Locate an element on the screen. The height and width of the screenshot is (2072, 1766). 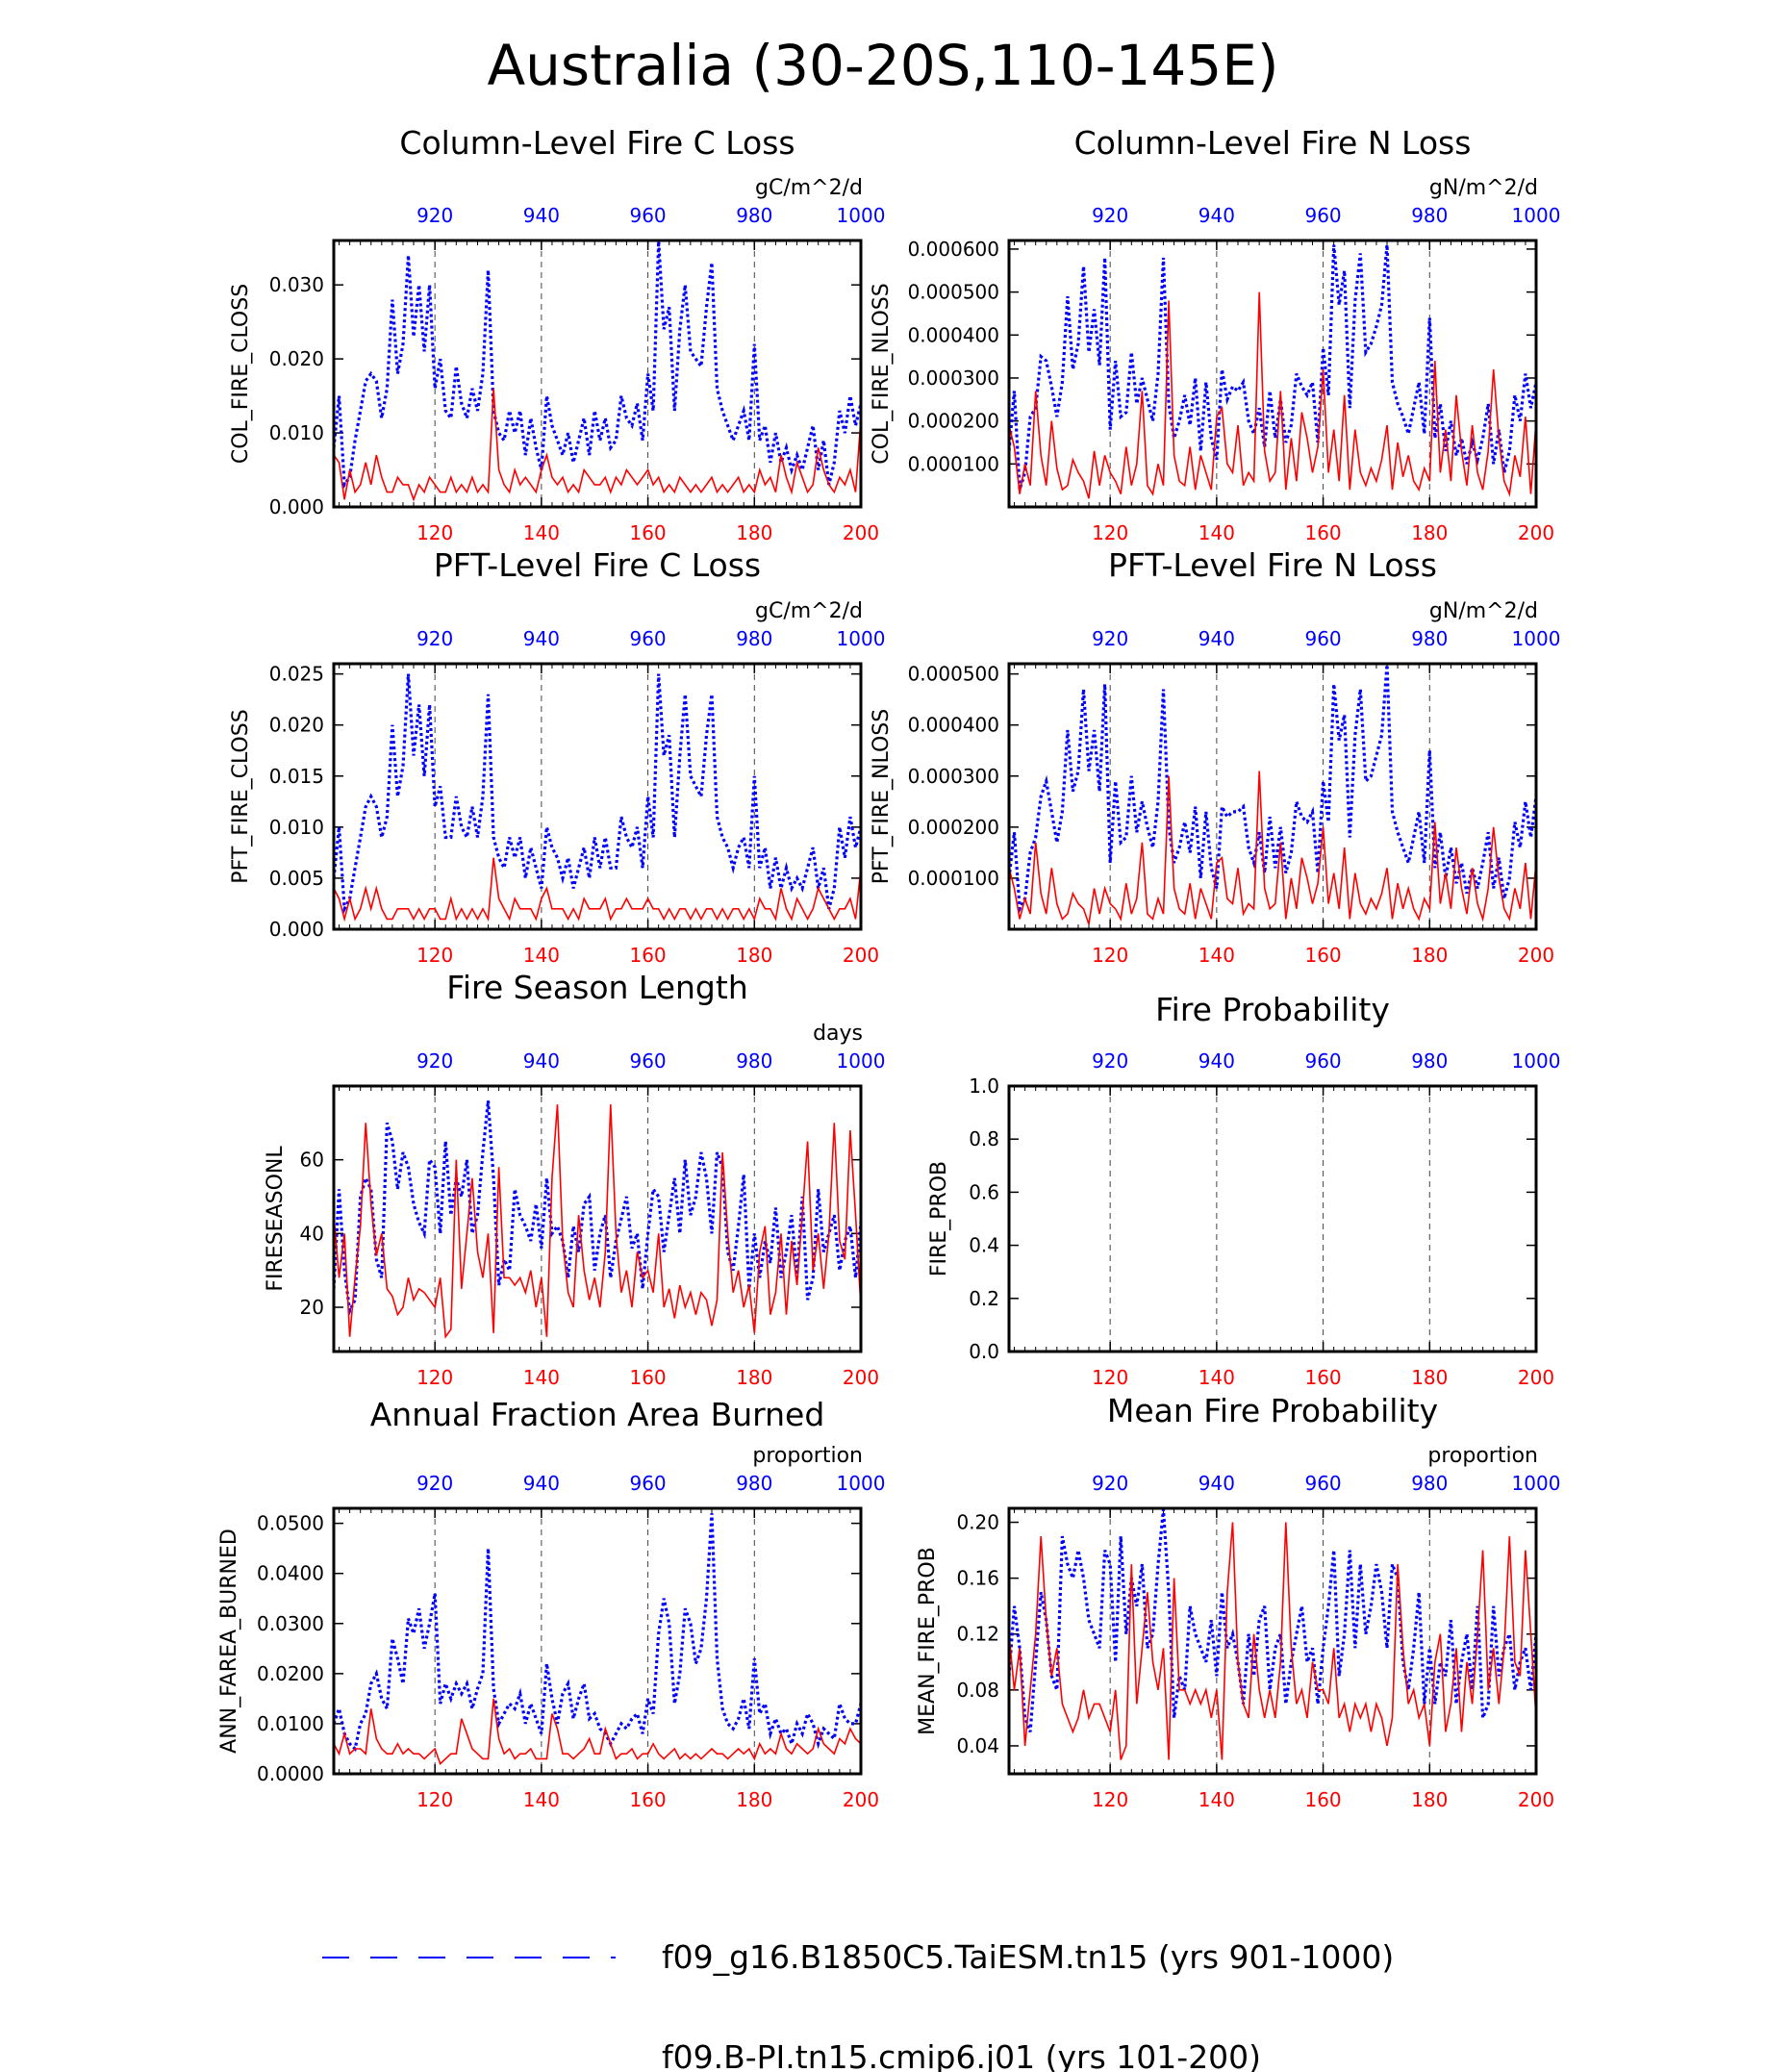
panel-title: PFT-Level Fire C Loss is located at coordinates (597, 565).